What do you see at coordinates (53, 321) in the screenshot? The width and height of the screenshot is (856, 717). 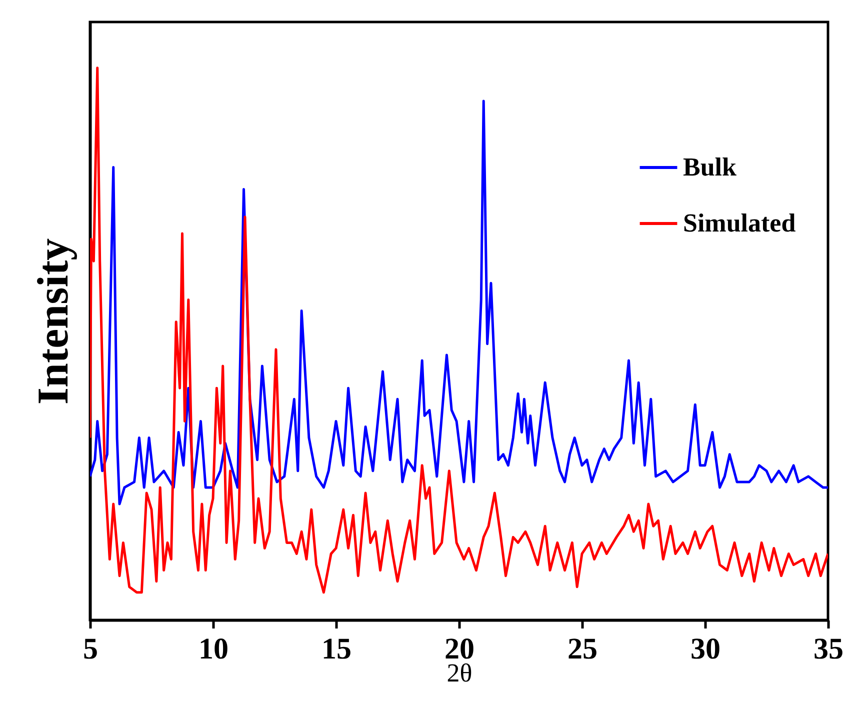 I see `y-axis-title: Intensity` at bounding box center [53, 321].